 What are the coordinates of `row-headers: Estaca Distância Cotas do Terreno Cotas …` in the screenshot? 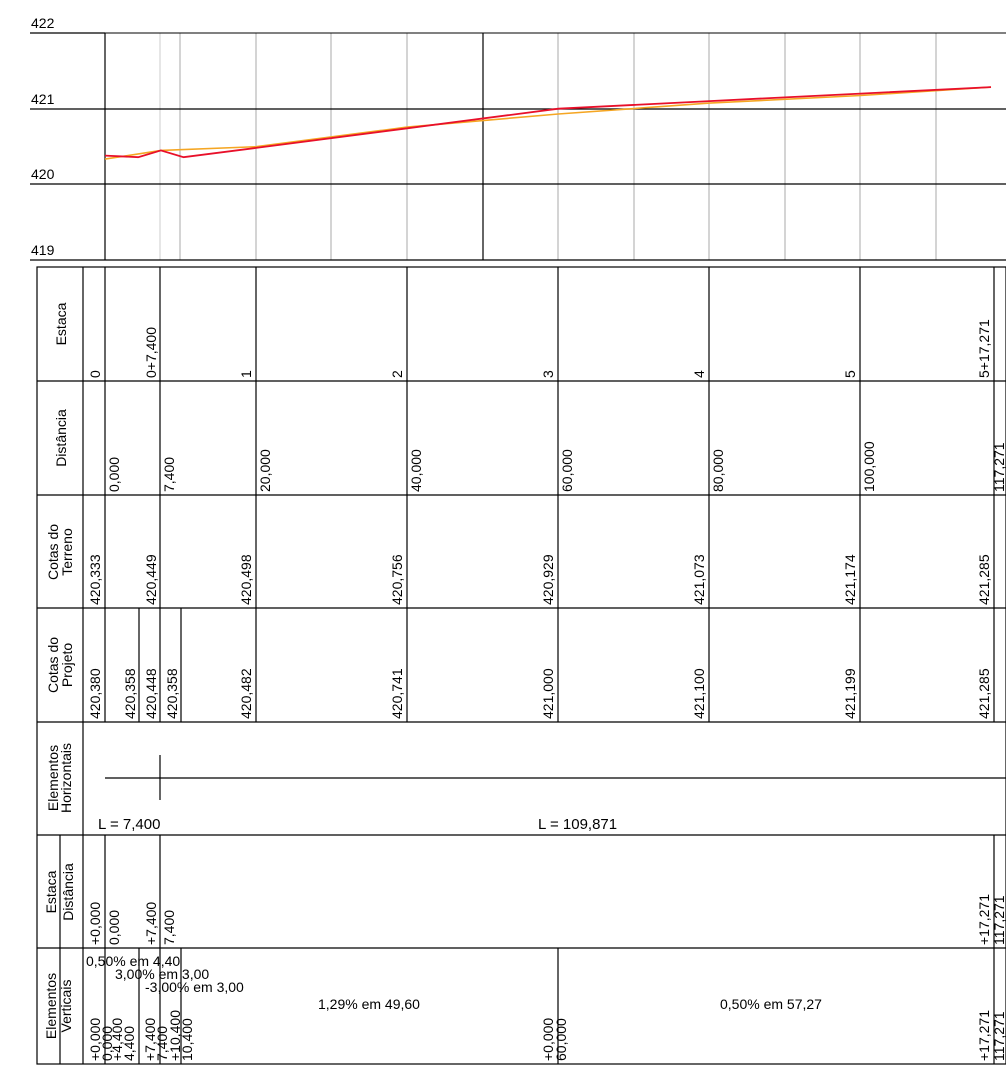 It's located at (59, 670).